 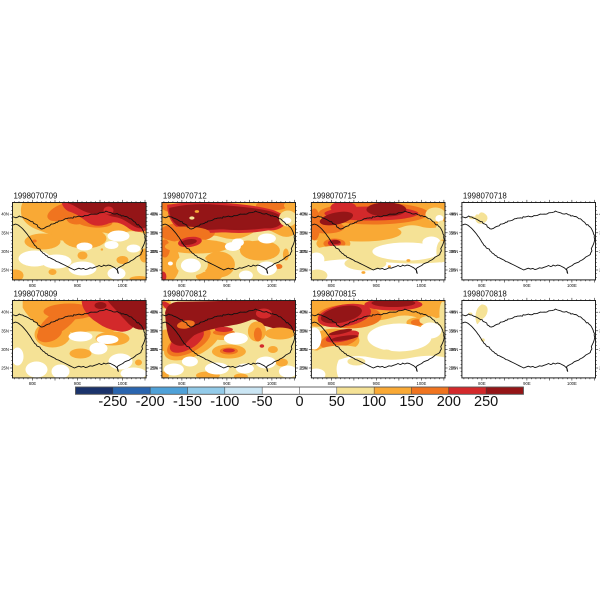 I want to click on svg-text: 50, so click(x=337, y=402).